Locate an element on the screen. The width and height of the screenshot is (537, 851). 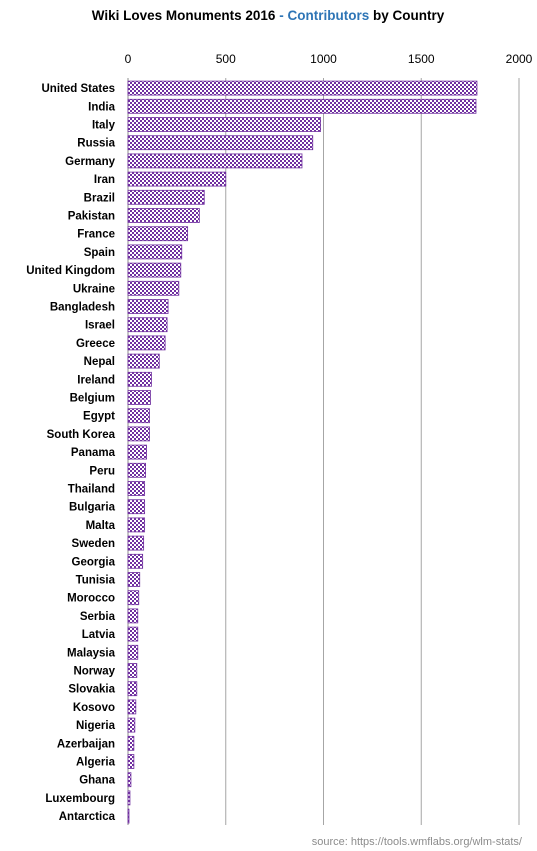
category-label: Peru is located at coordinates (102, 471).